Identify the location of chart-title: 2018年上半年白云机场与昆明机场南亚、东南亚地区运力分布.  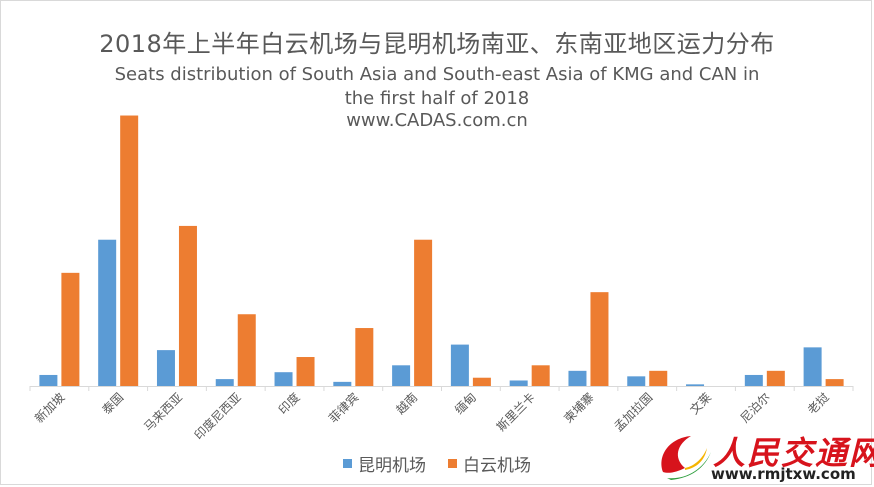
(437, 44).